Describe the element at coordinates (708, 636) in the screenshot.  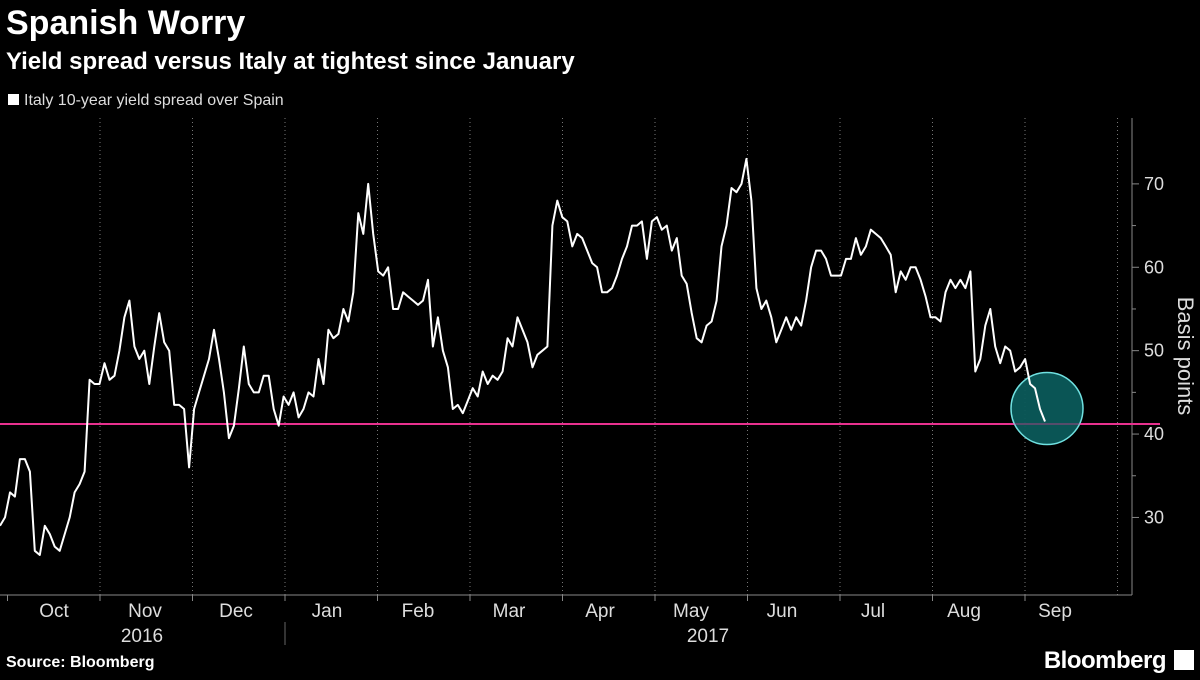
I see `year-label: 2017` at that location.